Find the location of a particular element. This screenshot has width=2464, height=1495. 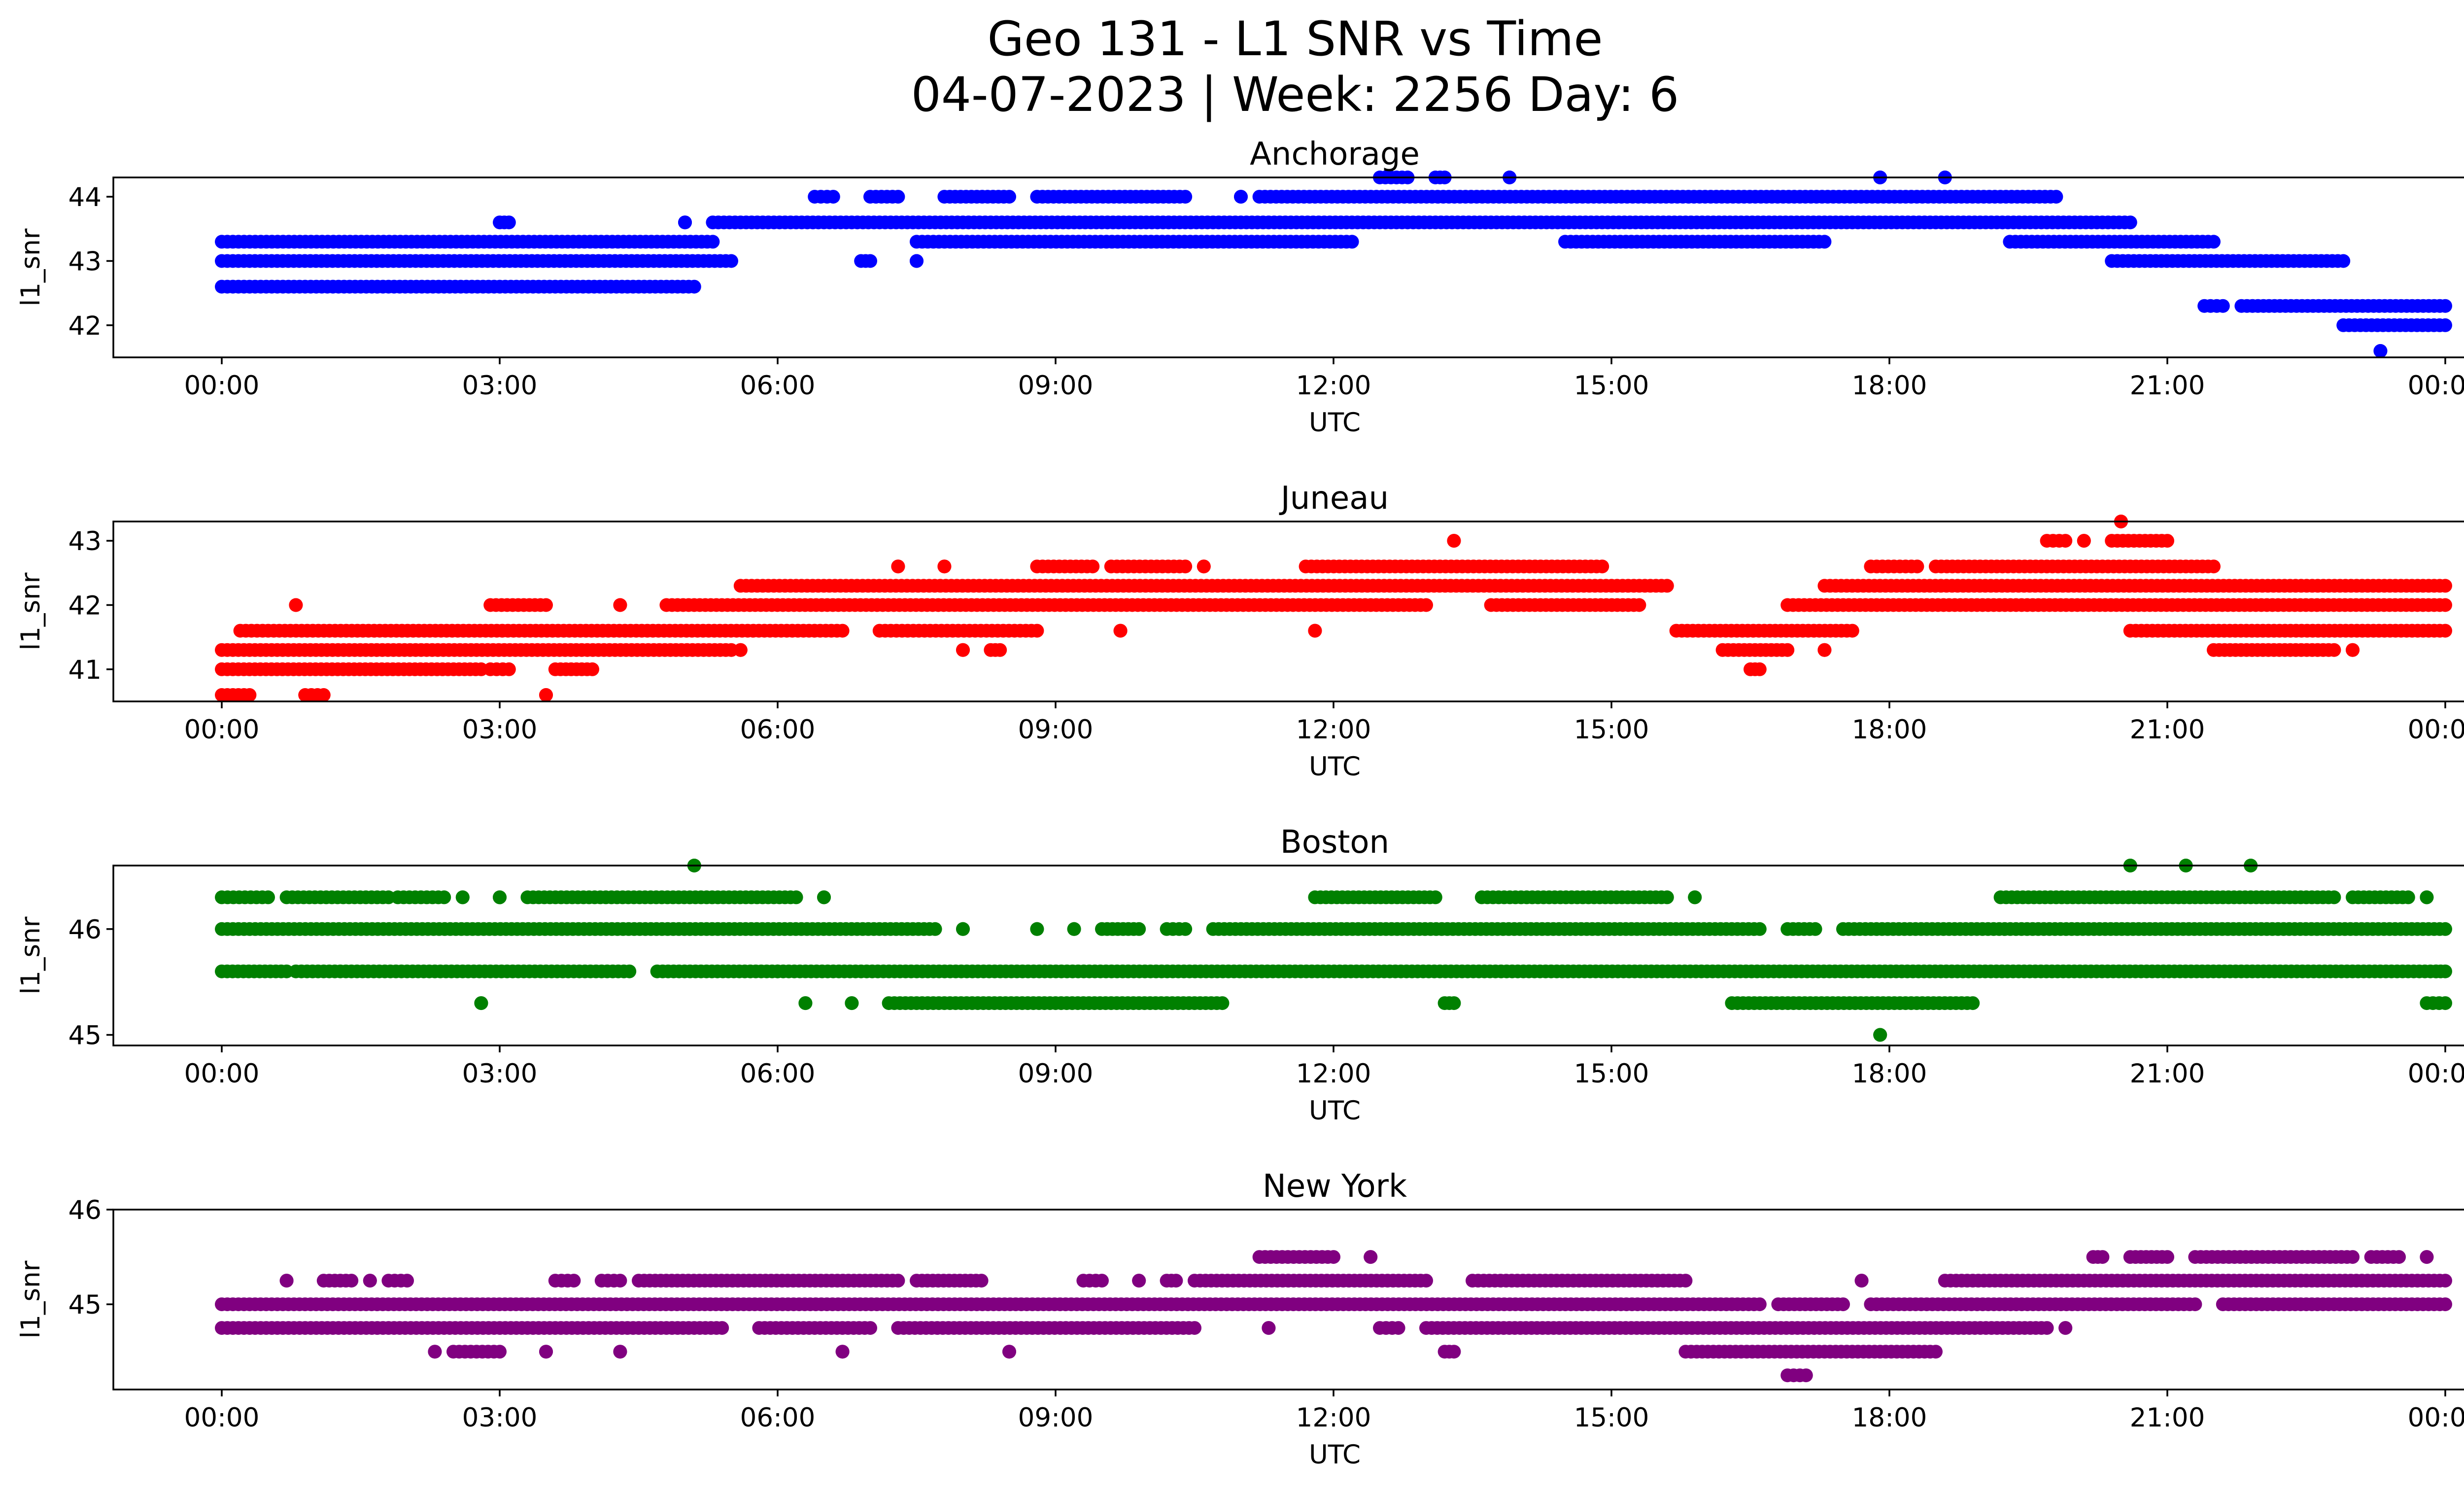

y-axis-label: l1_snr is located at coordinates (31, 1299).